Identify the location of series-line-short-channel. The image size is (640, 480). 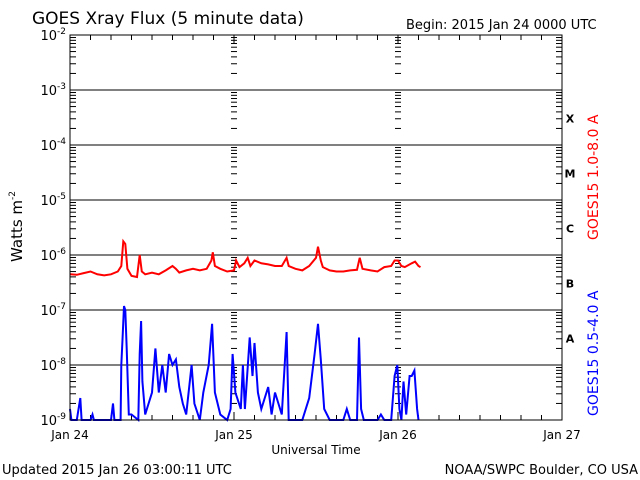
(244, 364).